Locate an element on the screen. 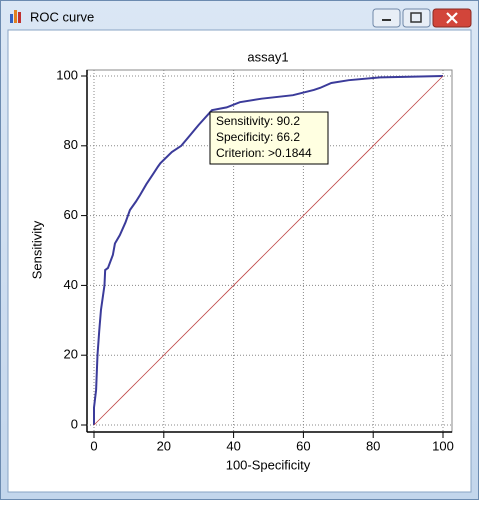 This screenshot has height=505, width=479. x-tick-label: 40 is located at coordinates (233, 445).